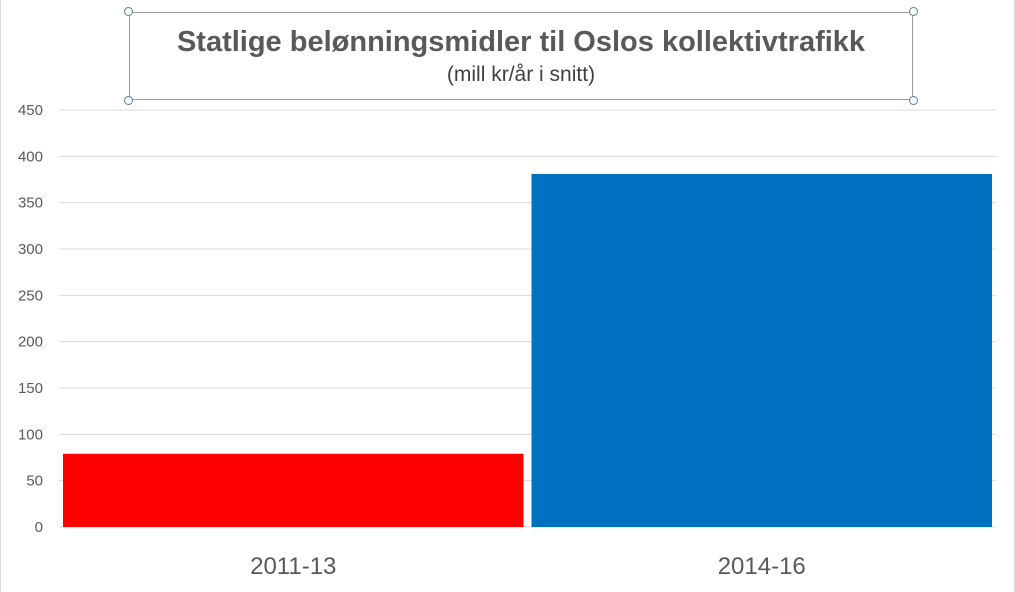 The image size is (1015, 592). I want to click on y-tick-label: 100, so click(30, 434).